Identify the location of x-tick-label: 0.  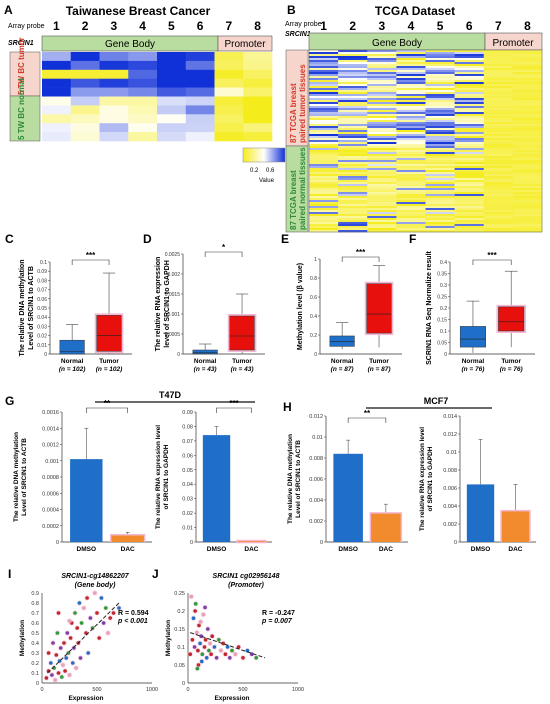
(41, 690).